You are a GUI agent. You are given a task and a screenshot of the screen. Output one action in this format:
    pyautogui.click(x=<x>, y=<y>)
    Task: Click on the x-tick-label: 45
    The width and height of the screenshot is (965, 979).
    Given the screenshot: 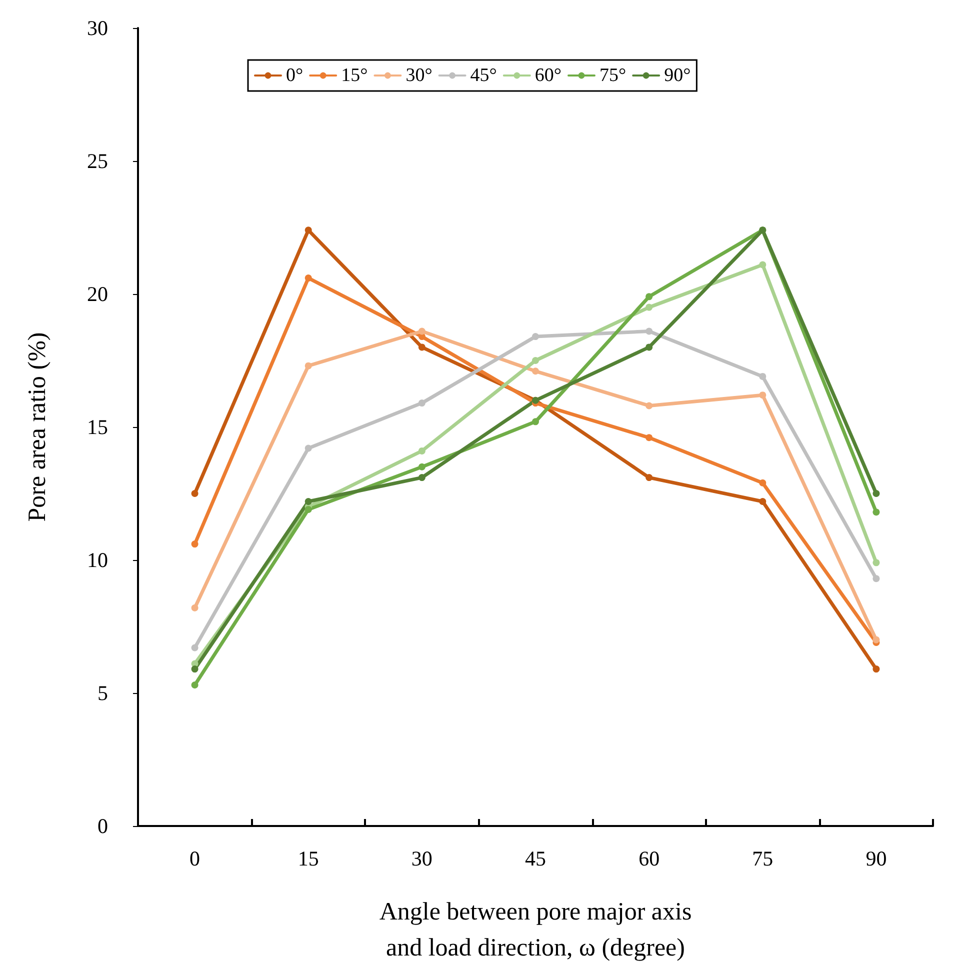 What is the action you would take?
    pyautogui.click(x=535, y=858)
    